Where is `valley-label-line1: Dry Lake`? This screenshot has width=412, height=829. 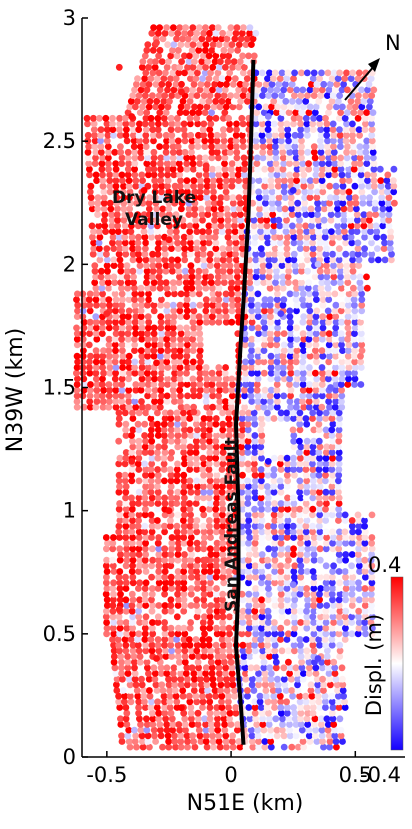
valley-label-line1: Dry Lake is located at coordinates (154, 198).